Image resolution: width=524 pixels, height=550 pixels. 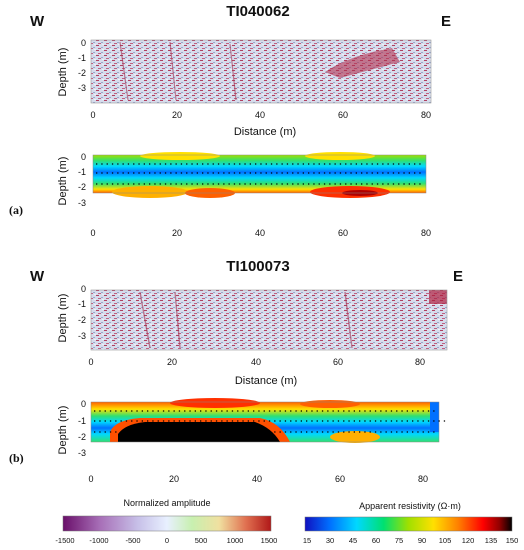 I want to click on gpr-ytick-b-0: 0, so click(x=83, y=289).